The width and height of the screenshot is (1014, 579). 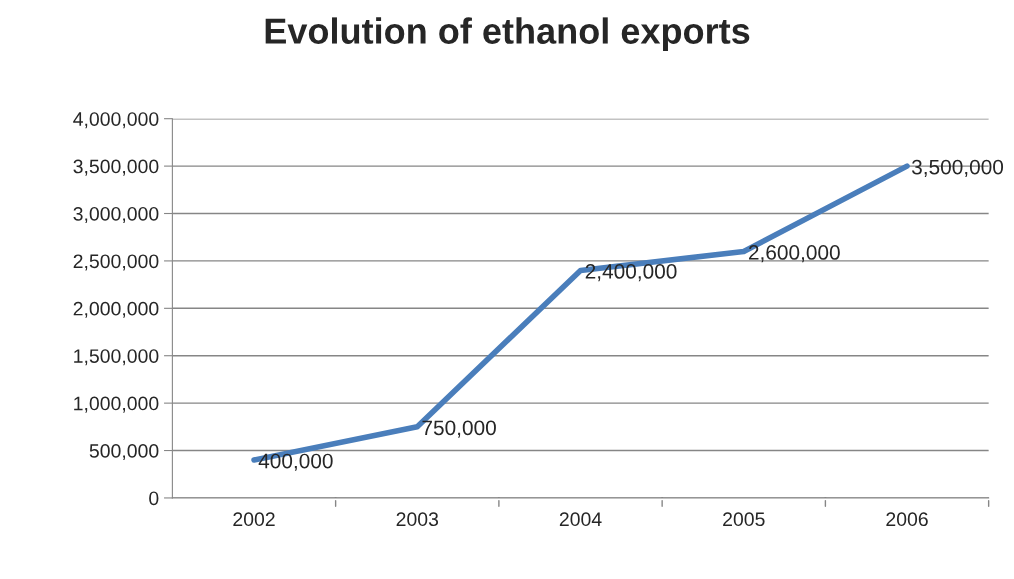 What do you see at coordinates (116, 357) in the screenshot?
I see `y-tick-label: 1,500,000` at bounding box center [116, 357].